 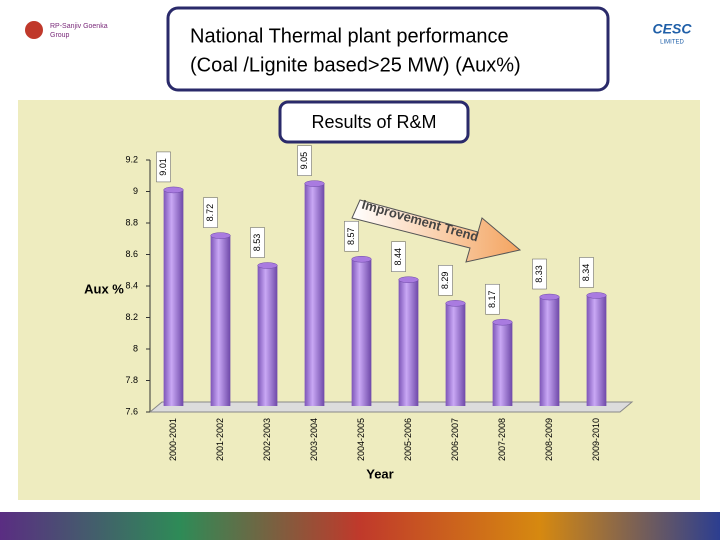 What do you see at coordinates (379, 473) in the screenshot?
I see `x-axis-label: Year` at bounding box center [379, 473].